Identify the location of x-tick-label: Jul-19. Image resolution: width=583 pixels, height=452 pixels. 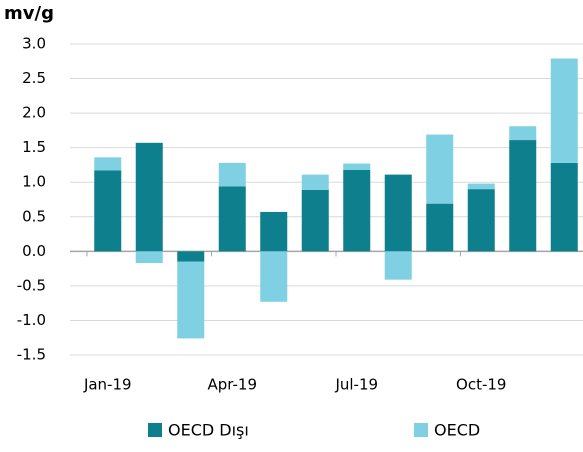
(356, 385).